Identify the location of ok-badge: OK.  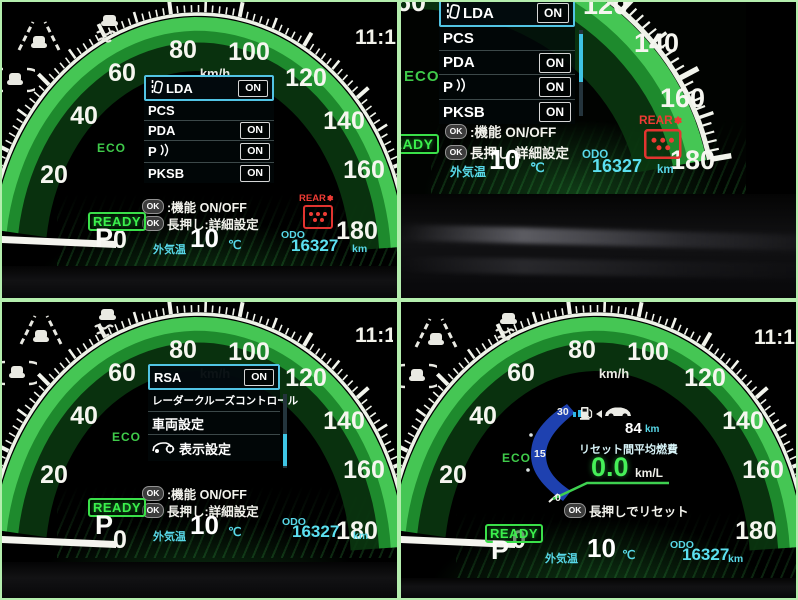
(153, 493).